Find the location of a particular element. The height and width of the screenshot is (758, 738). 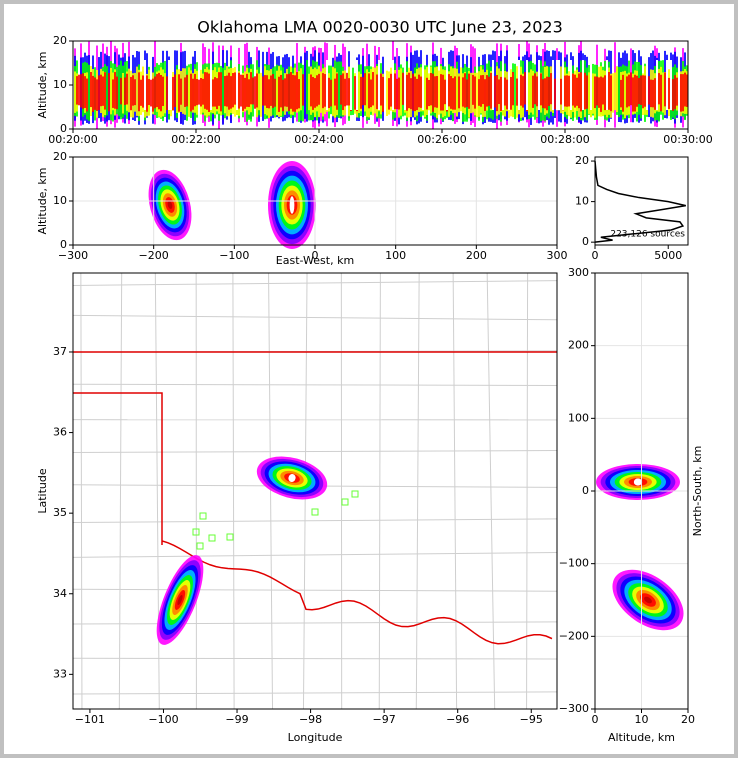

x-tick-label: 00:30:00 is located at coordinates (687, 139).